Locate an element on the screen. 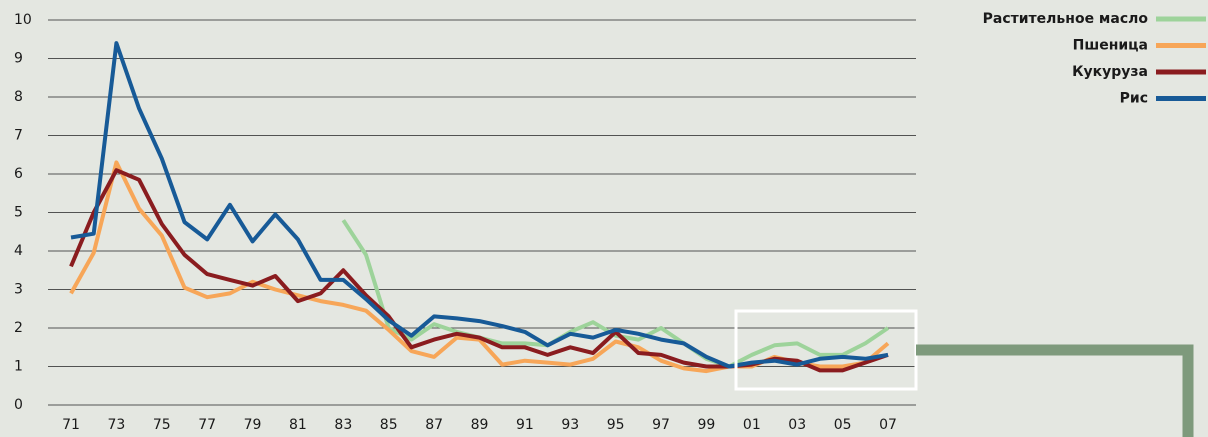 The height and width of the screenshot is (437, 1208). y-tick-label: 1 is located at coordinates (18, 367).